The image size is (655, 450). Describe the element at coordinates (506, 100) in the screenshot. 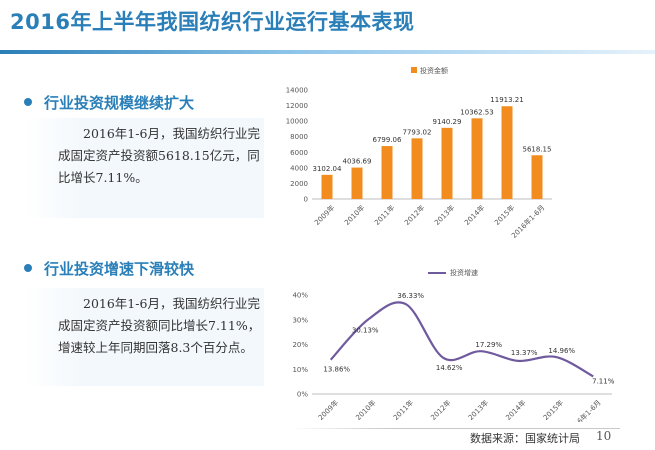

I see `data-label: 11913.21` at that location.